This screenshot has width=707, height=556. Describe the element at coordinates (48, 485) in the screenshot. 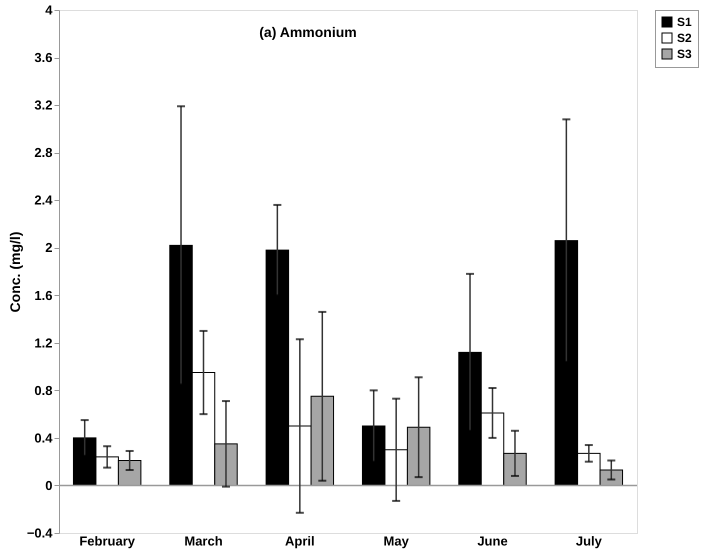

I see `y-tick-label: 0` at that location.